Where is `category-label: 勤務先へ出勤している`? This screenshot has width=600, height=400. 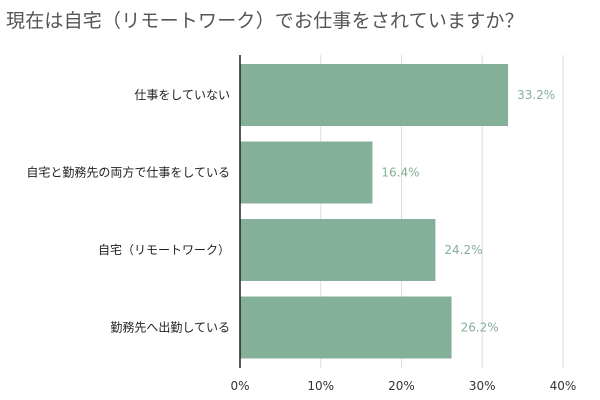
category-label: 勤務先へ出勤している is located at coordinates (170, 328).